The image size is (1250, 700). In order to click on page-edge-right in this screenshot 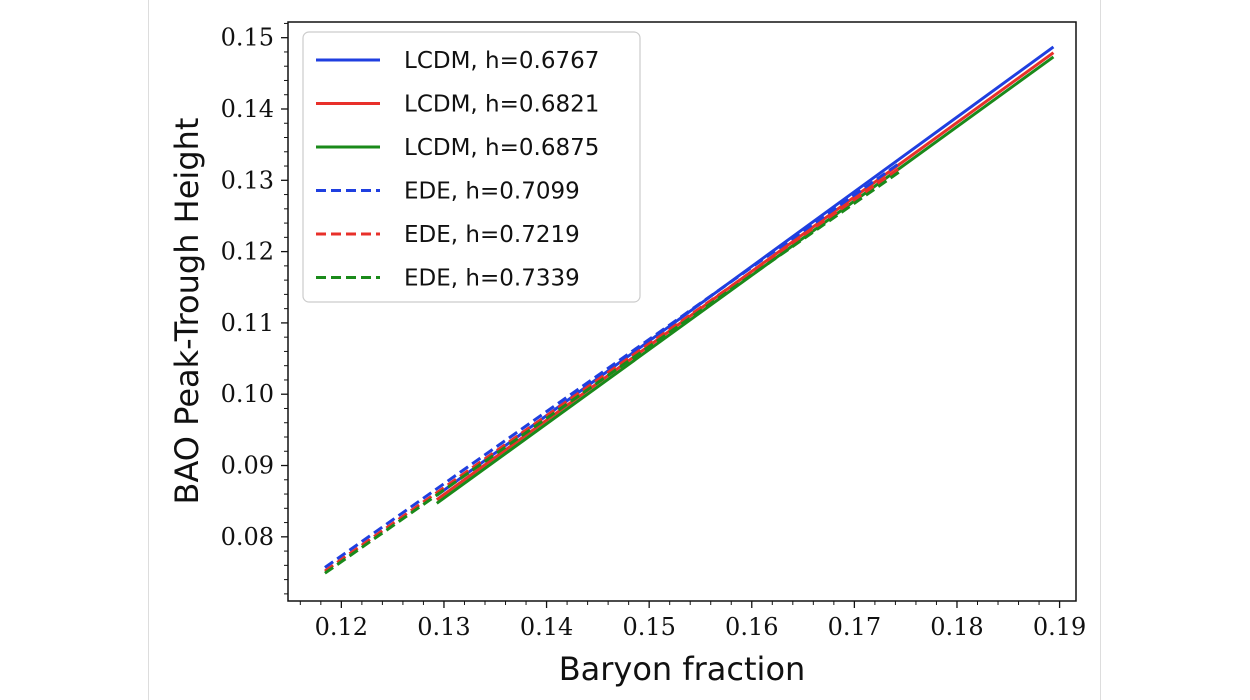, I will do `click(1100, 350)`.